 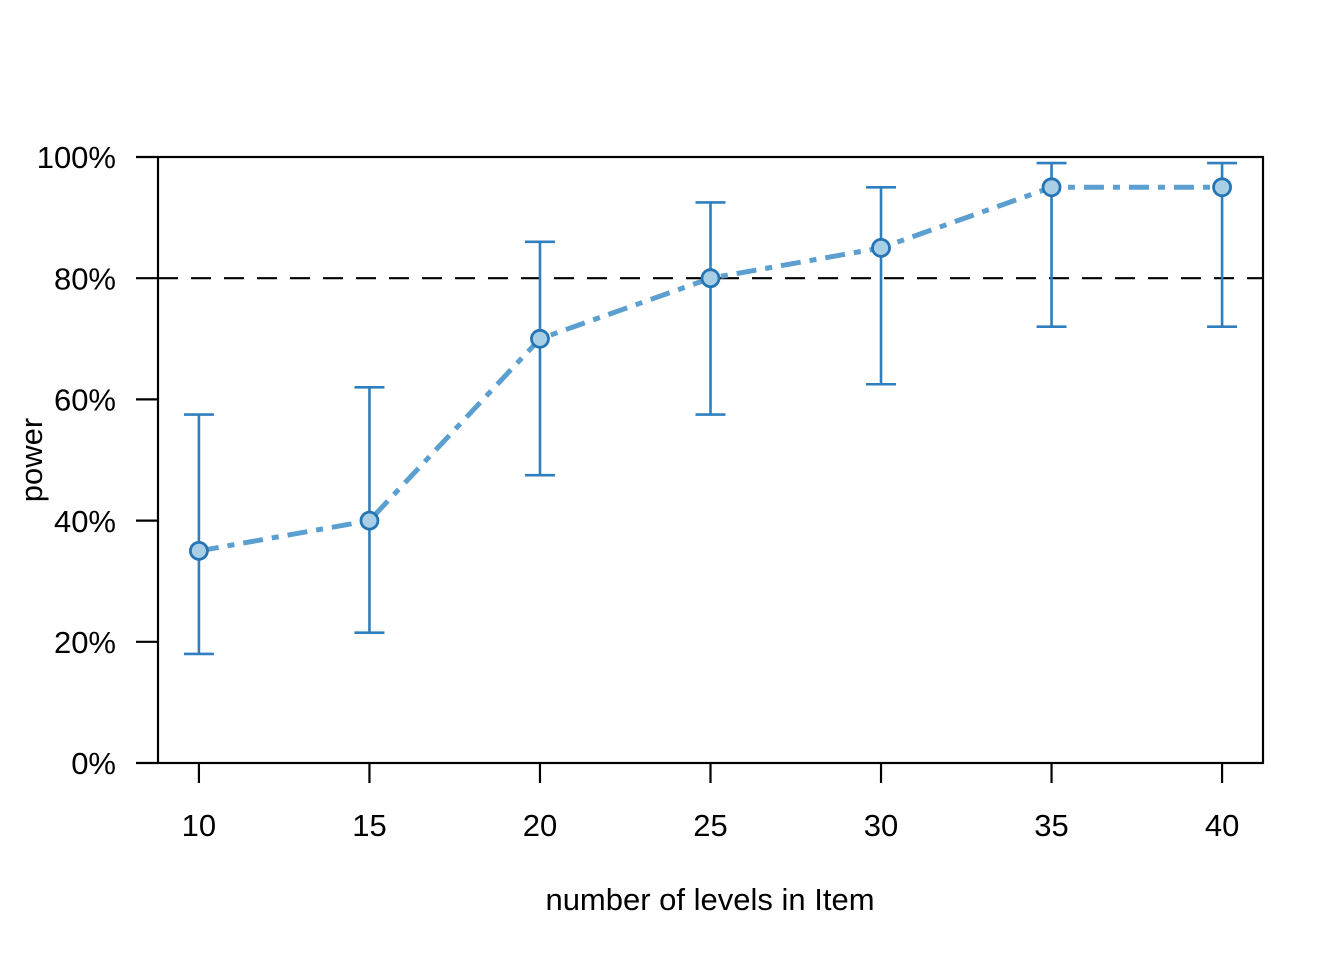 What do you see at coordinates (710, 825) in the screenshot?
I see `x-tick-label: 25` at bounding box center [710, 825].